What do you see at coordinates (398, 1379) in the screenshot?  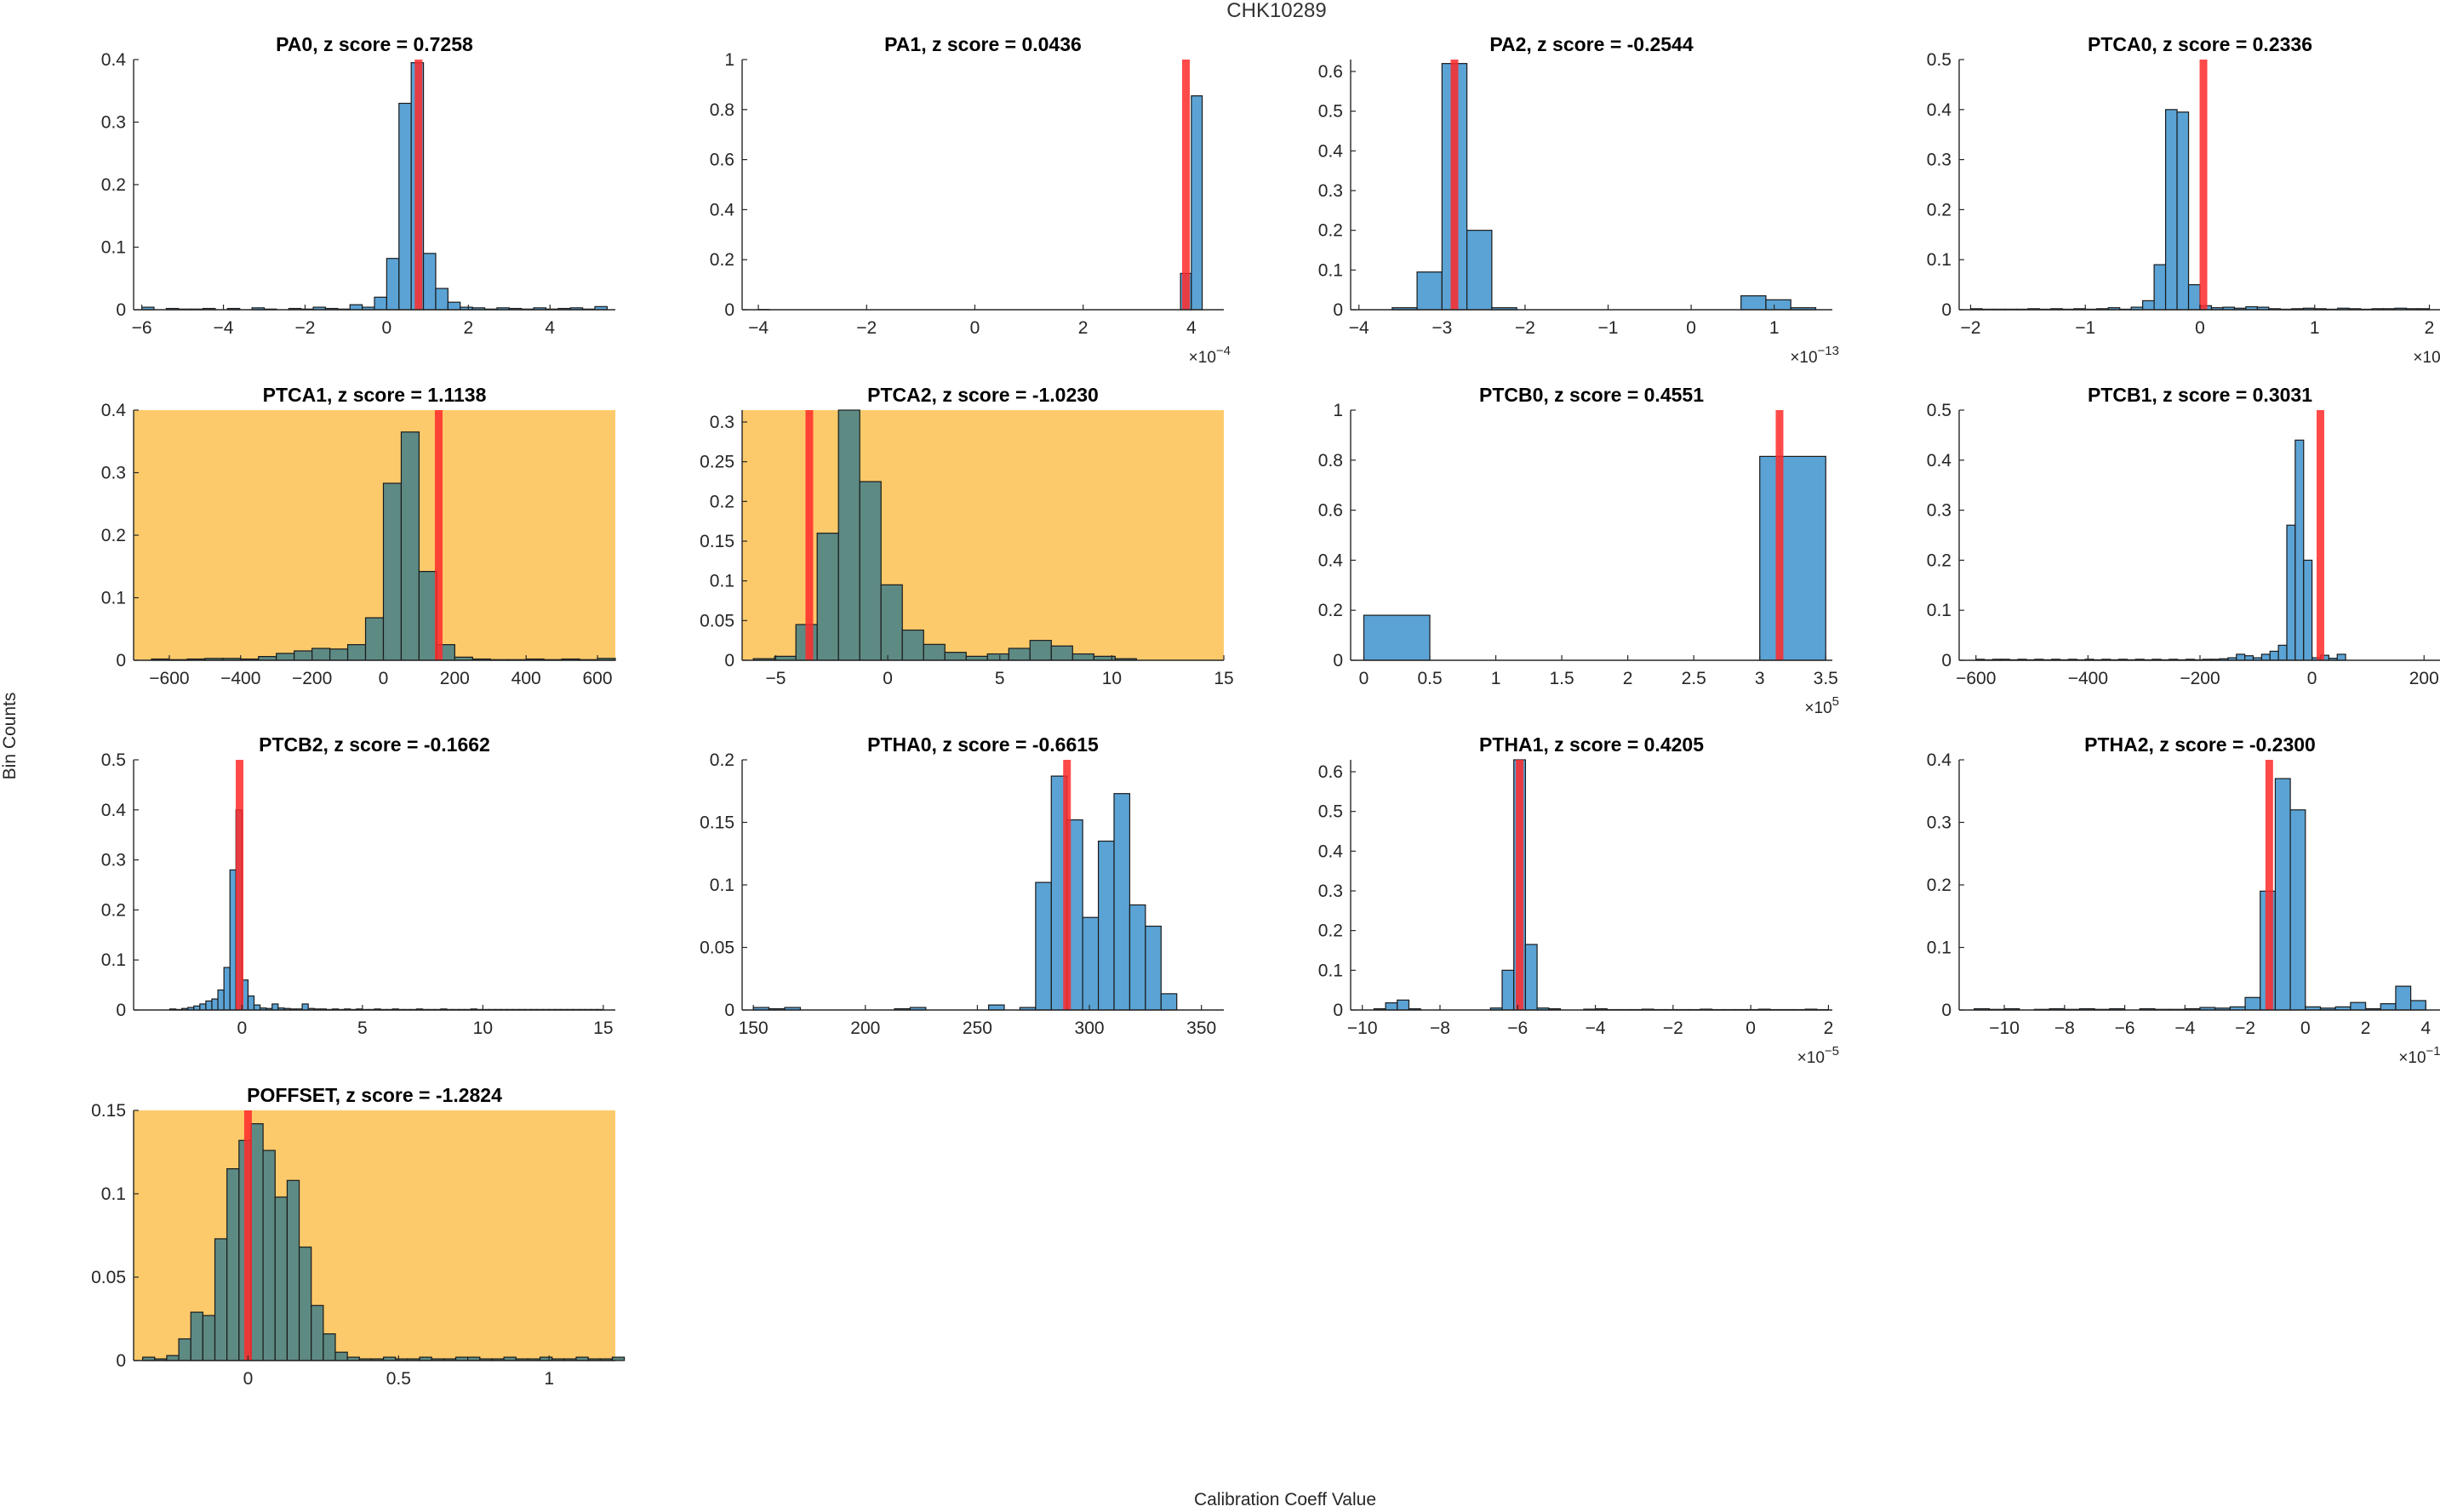 I see `x-tick-label: 0.5` at bounding box center [398, 1379].